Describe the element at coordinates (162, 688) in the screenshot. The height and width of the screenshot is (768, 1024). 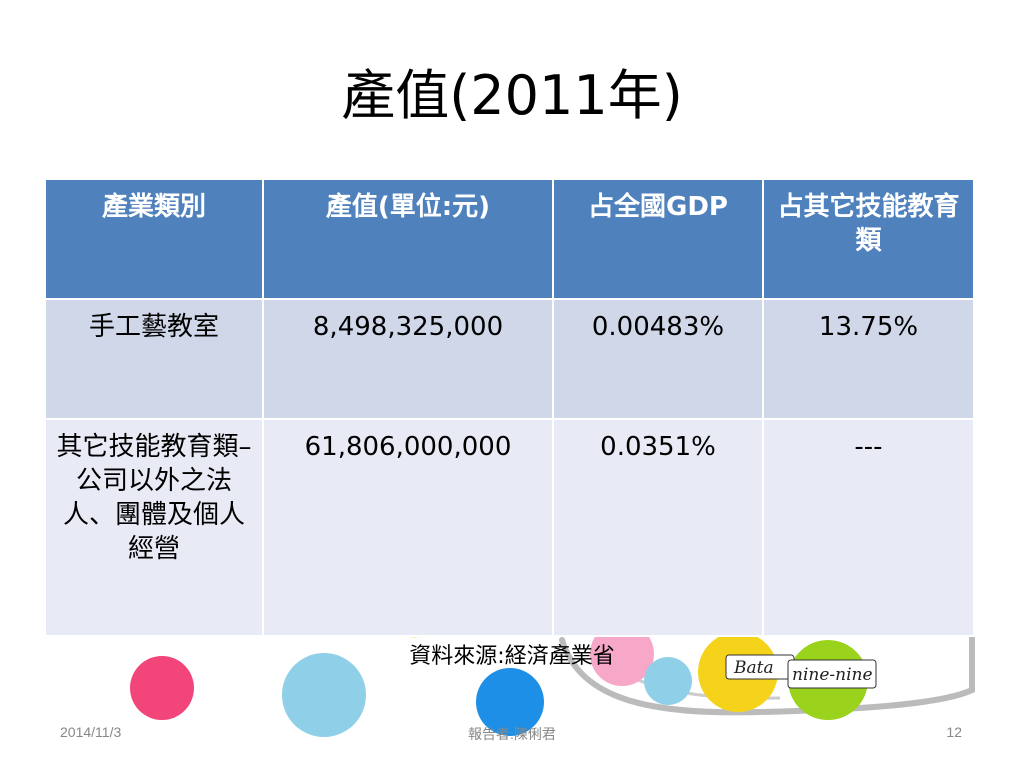
I see `pink-circle` at that location.